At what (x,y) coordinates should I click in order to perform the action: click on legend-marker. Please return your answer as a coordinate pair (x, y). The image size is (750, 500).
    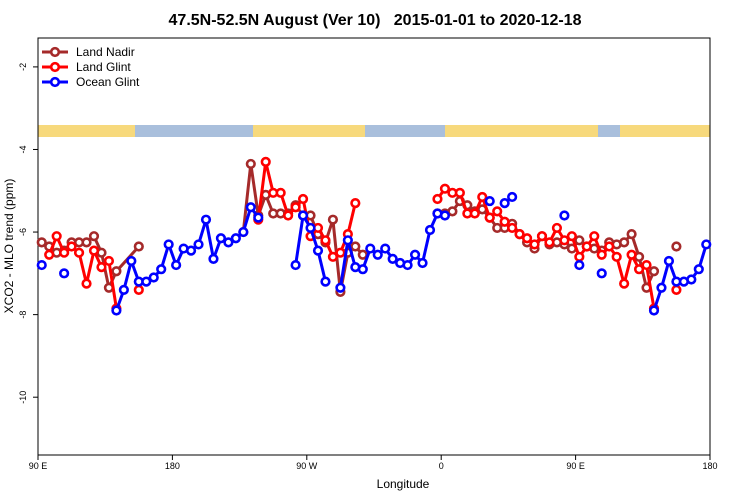
    Looking at the image, I should click on (55, 67).